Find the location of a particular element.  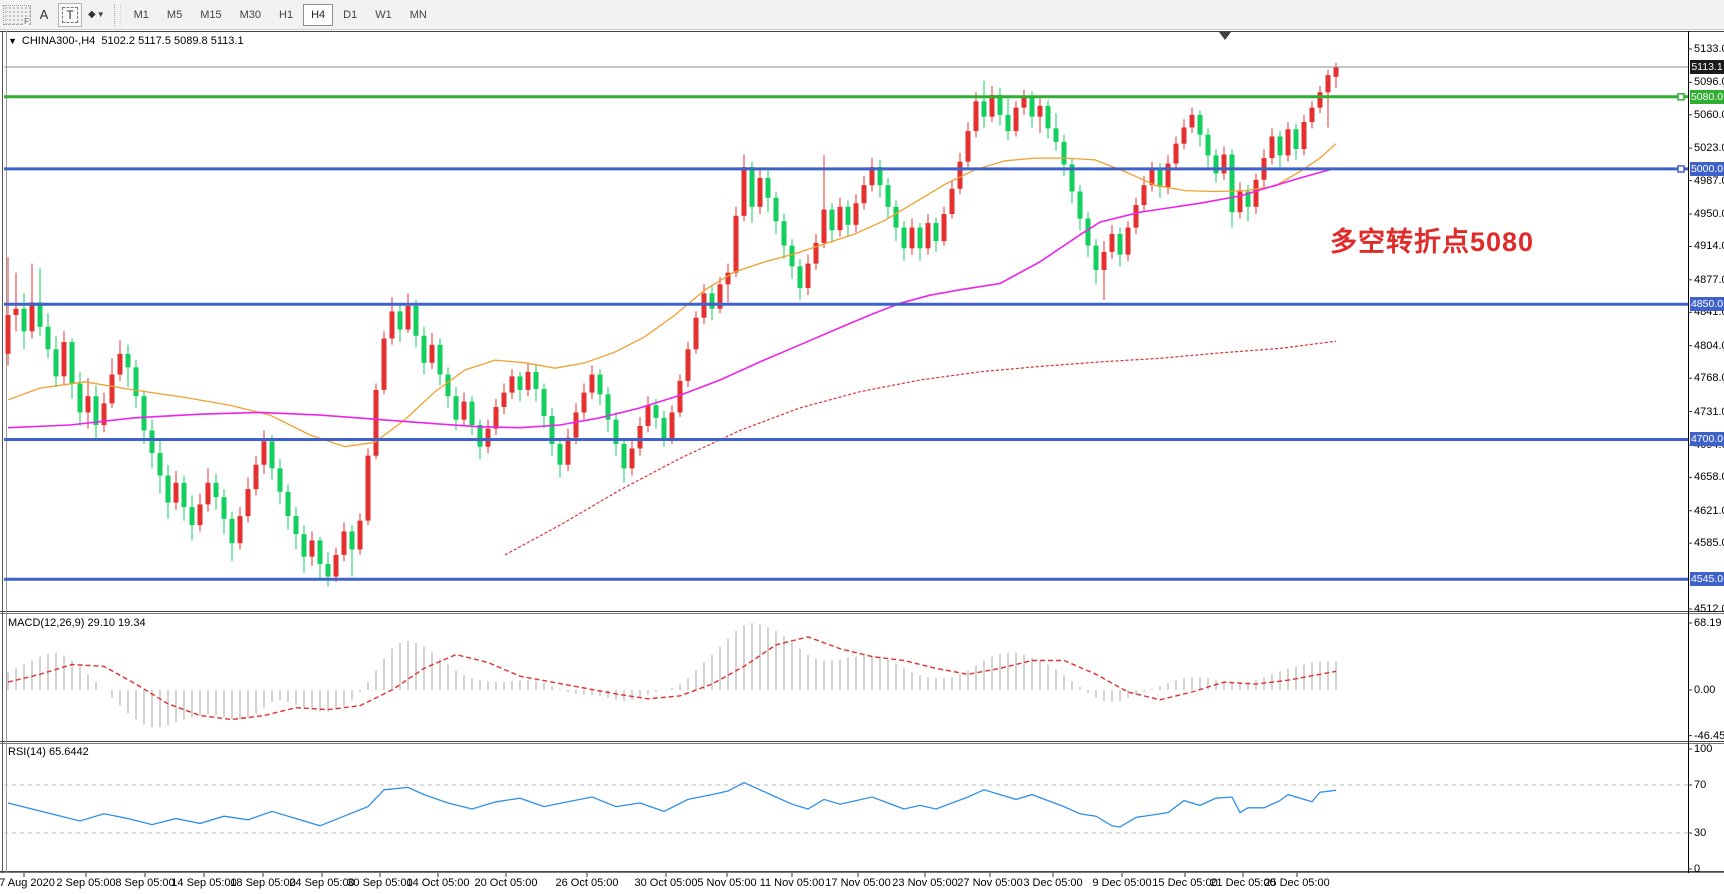

objects-icon: ◆ is located at coordinates (92, 14).